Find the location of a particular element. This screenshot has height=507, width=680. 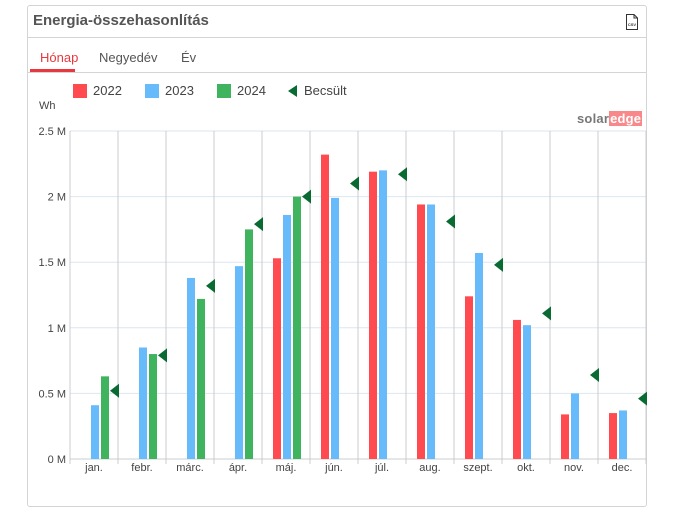

y-tick-label: 0 M is located at coordinates (57, 460).